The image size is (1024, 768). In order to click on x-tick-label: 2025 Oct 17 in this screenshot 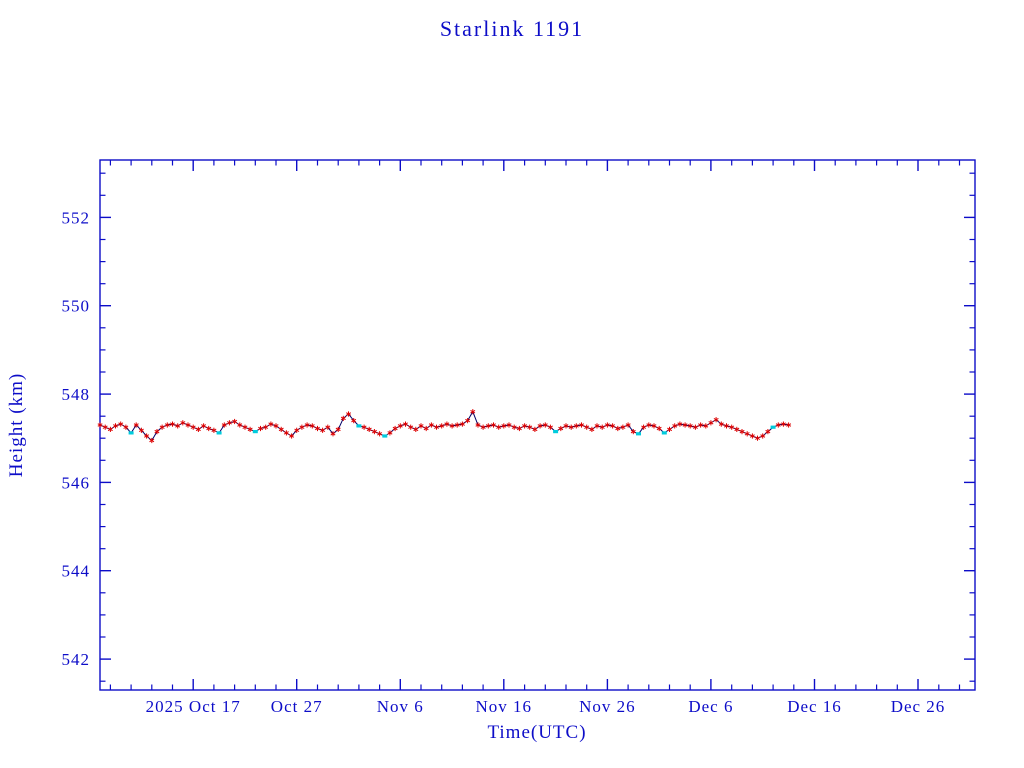, I will do `click(193, 706)`.